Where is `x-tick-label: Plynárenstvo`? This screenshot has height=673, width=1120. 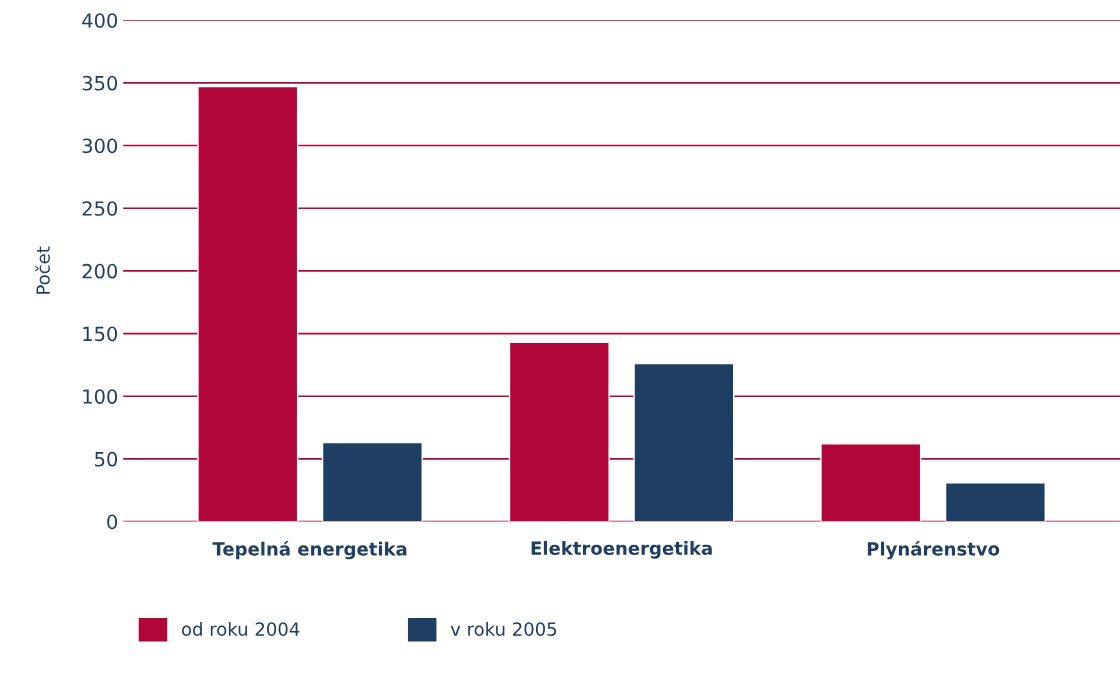 x-tick-label: Plynárenstvo is located at coordinates (933, 550).